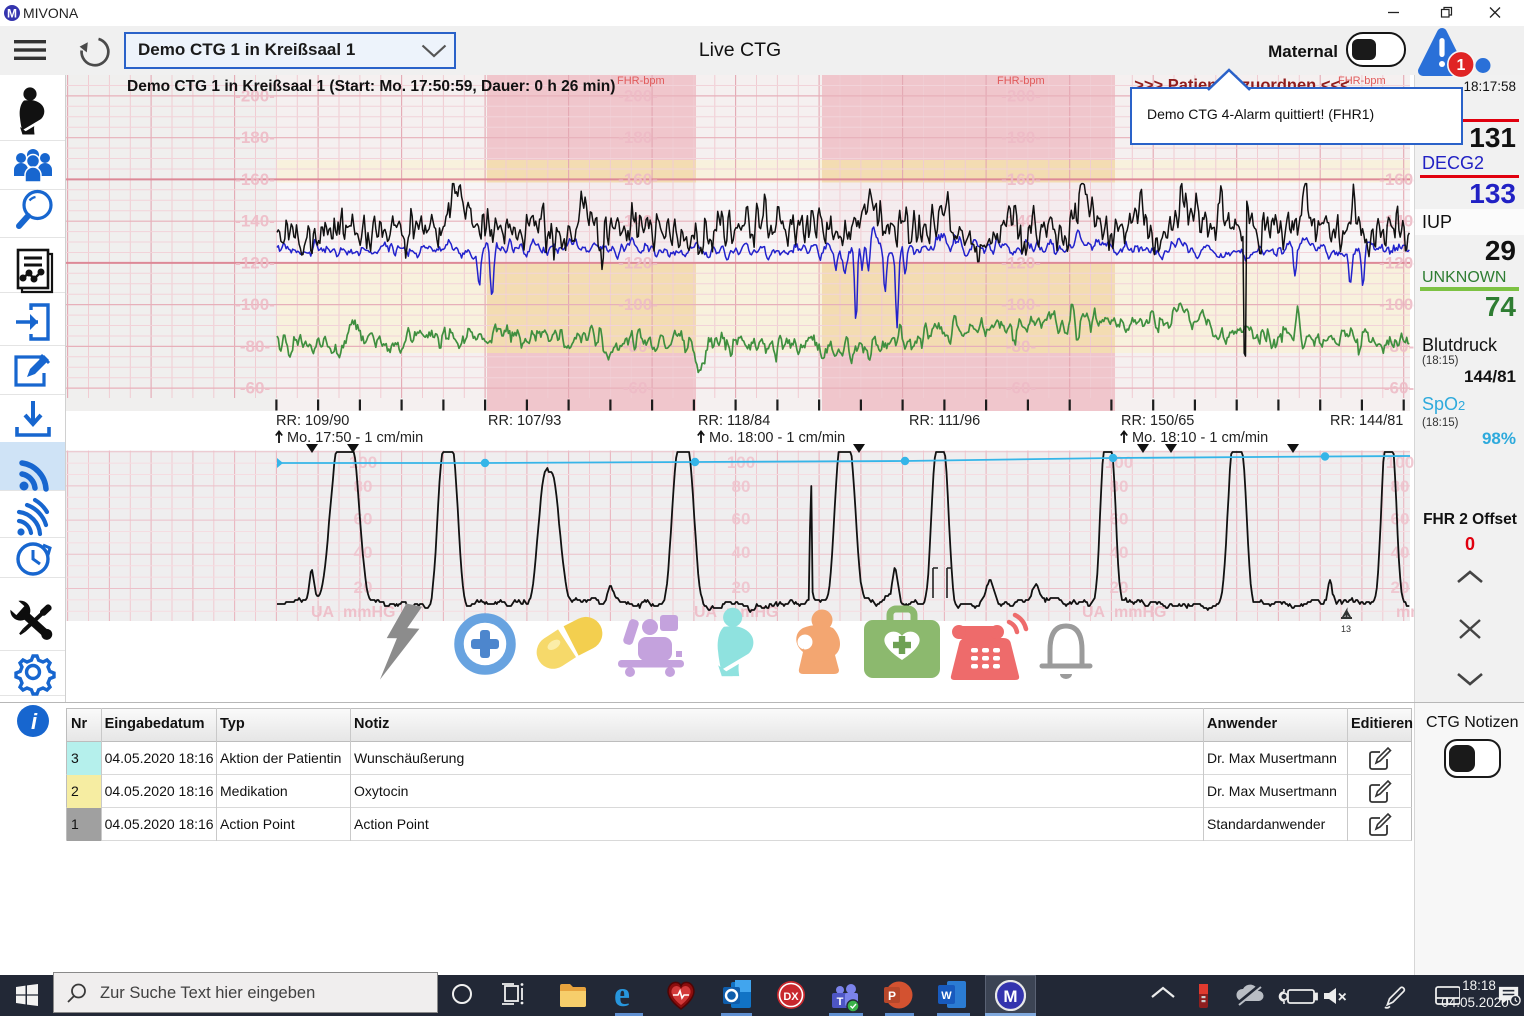 This screenshot has height=1016, width=1524. I want to click on svg-text: RR: 150/65, so click(1157, 421).